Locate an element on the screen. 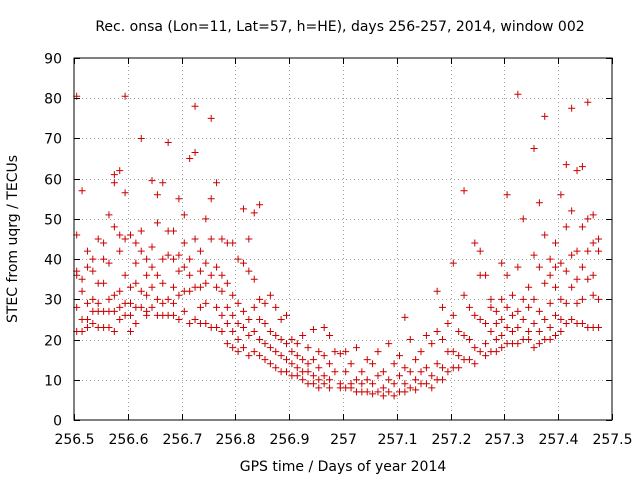 This screenshot has width=640, height=480. y-tick-label: 70 is located at coordinates (53, 140).